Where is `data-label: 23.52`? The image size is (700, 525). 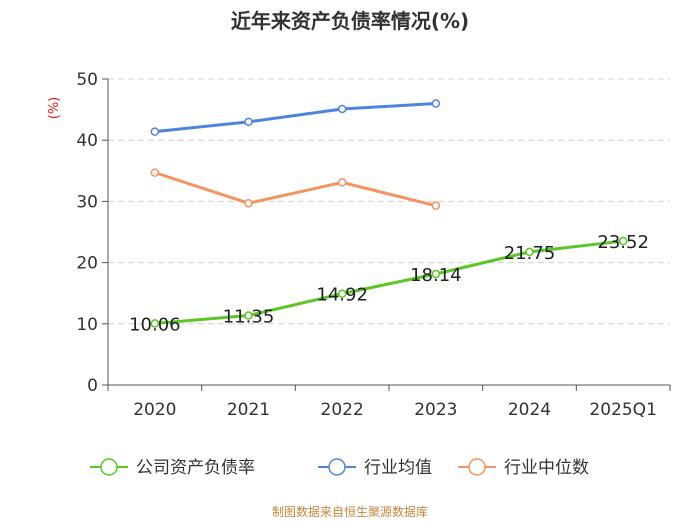 data-label: 23.52 is located at coordinates (623, 242).